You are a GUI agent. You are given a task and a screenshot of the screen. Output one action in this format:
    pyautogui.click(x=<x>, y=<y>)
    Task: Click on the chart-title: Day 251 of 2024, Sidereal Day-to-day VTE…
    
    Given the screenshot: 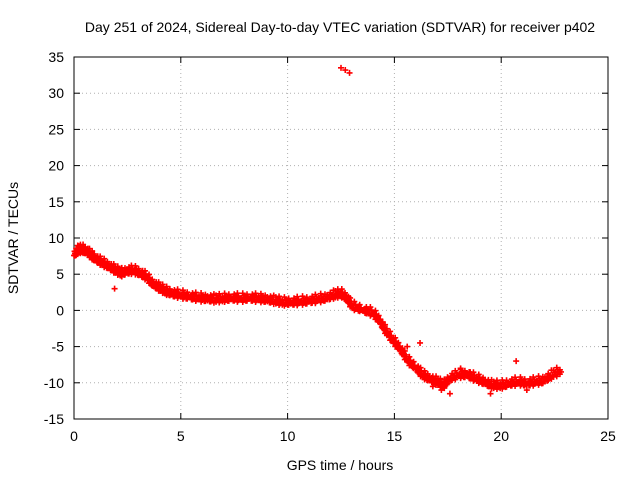 What is the action you would take?
    pyautogui.click(x=340, y=27)
    